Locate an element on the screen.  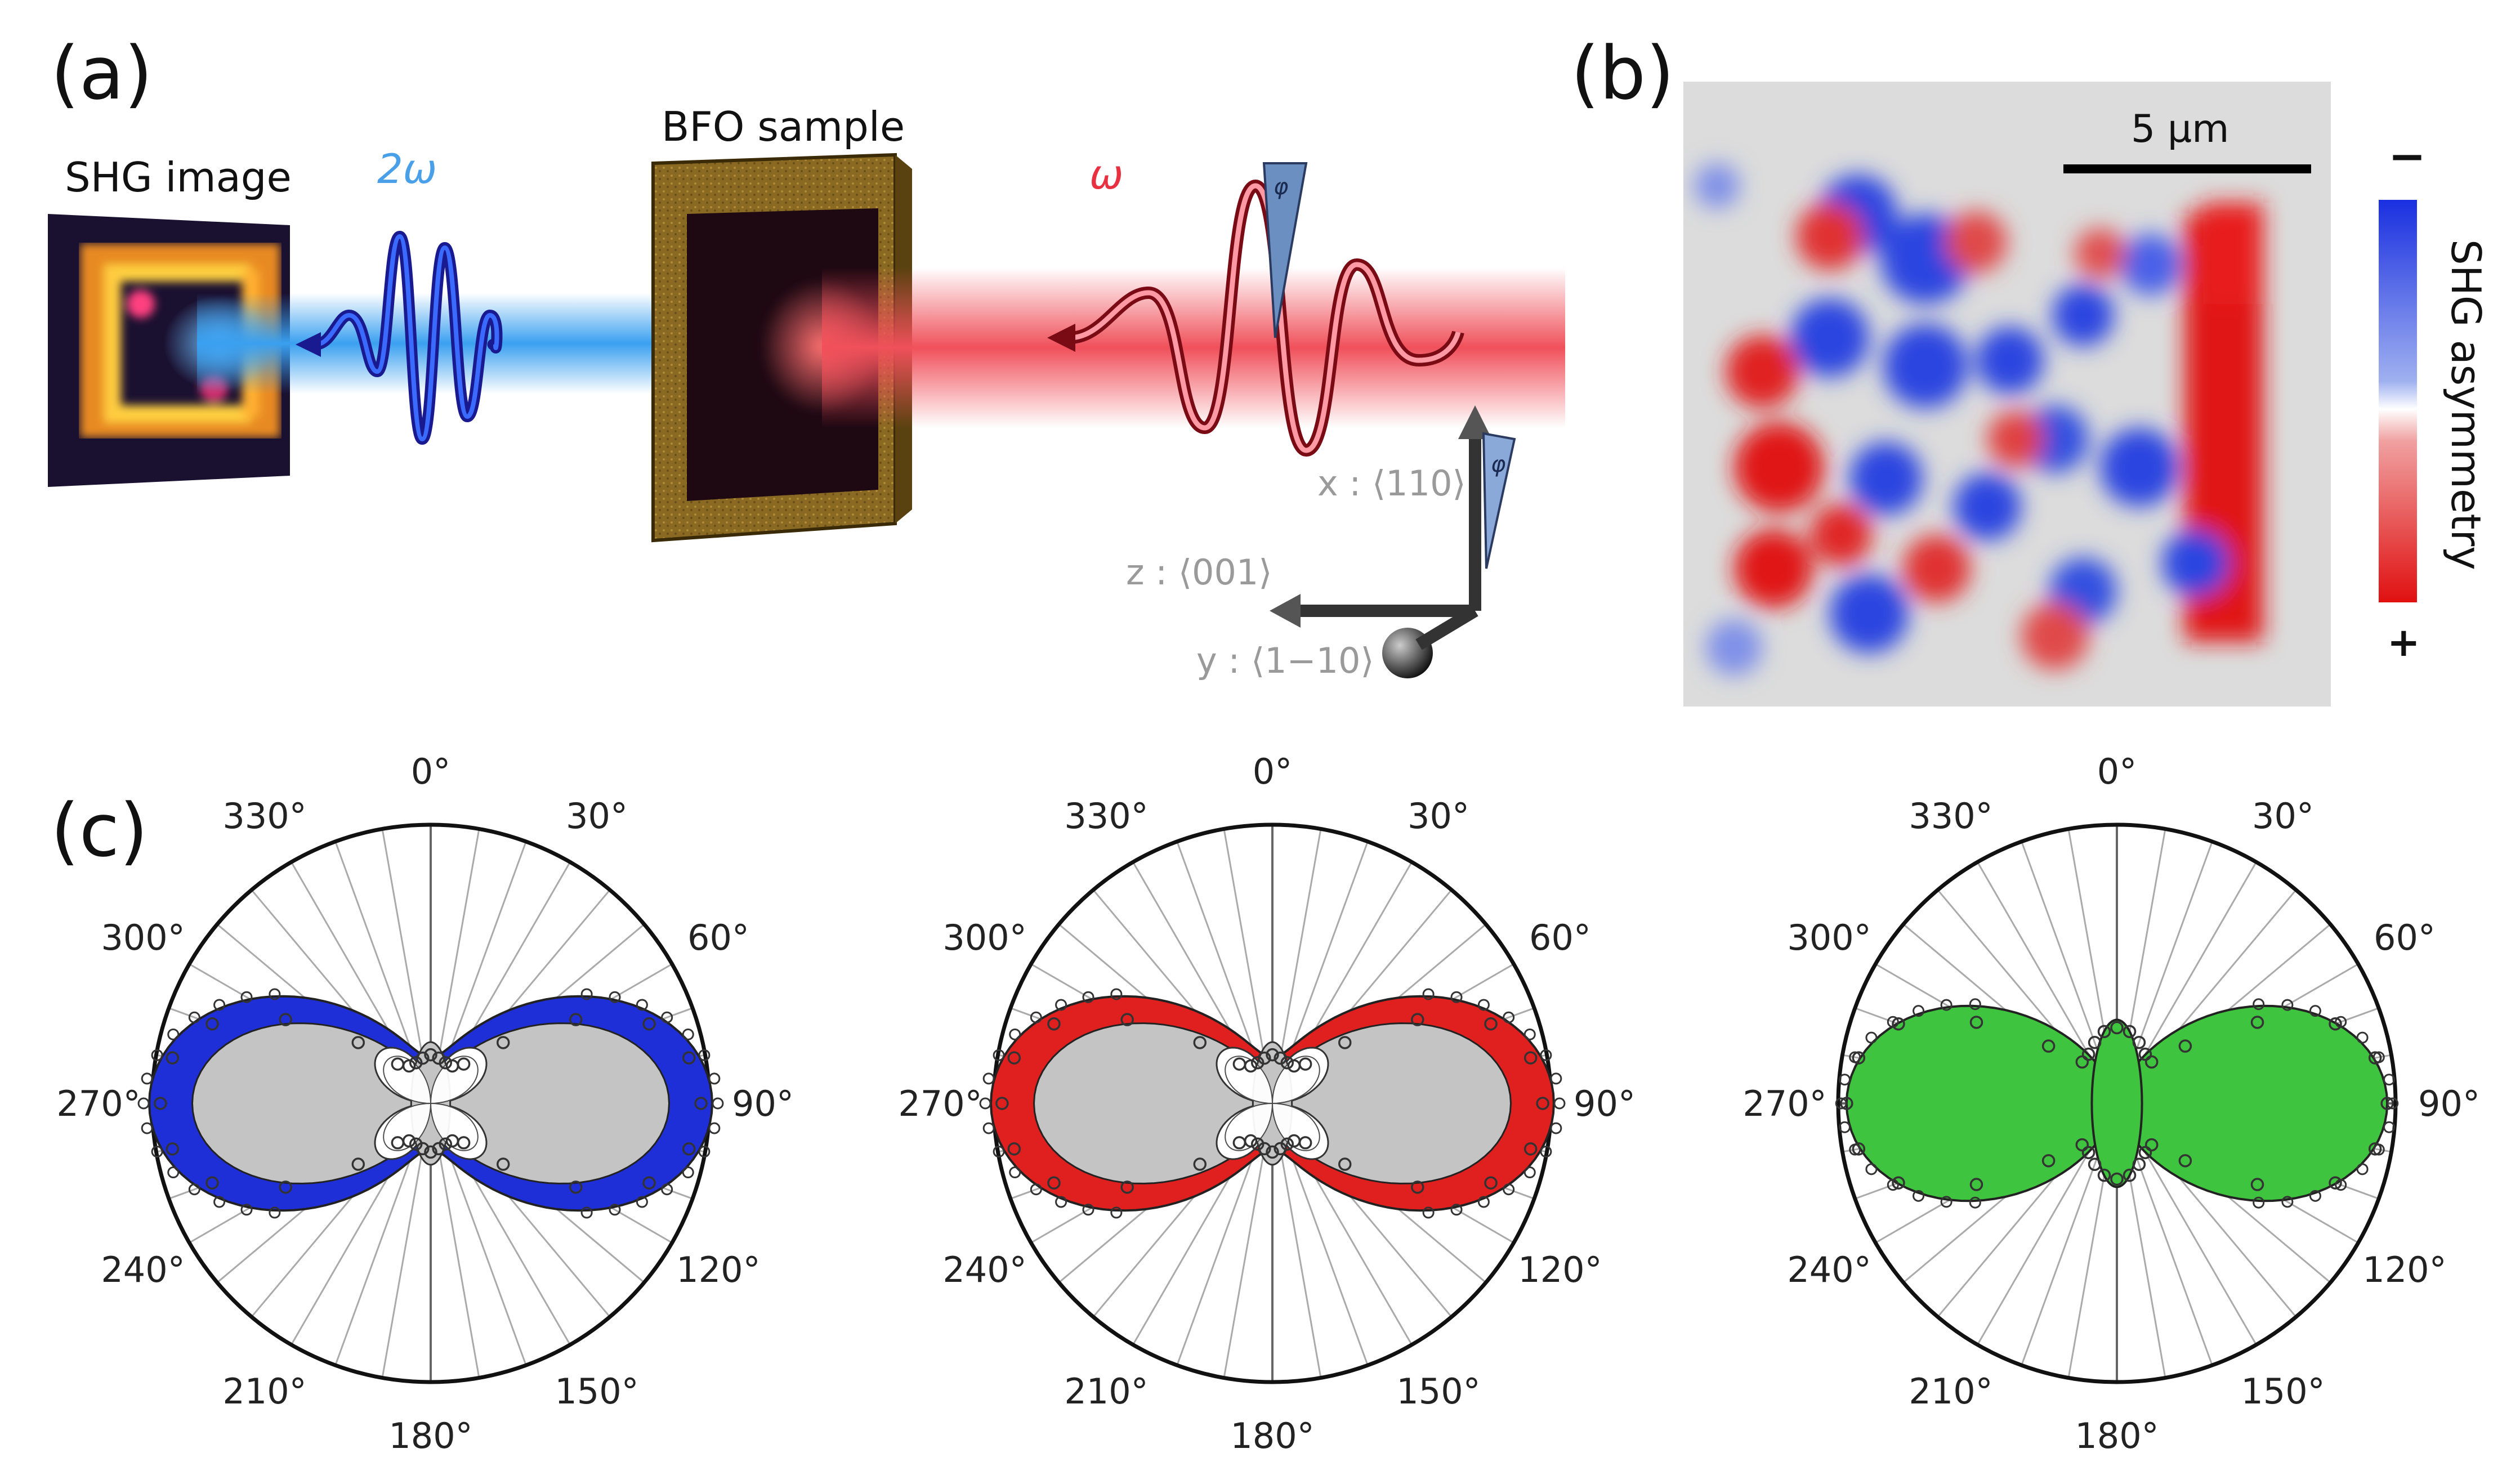
colorbar: − + SHG asymmetry is located at coordinates (2434, 397).